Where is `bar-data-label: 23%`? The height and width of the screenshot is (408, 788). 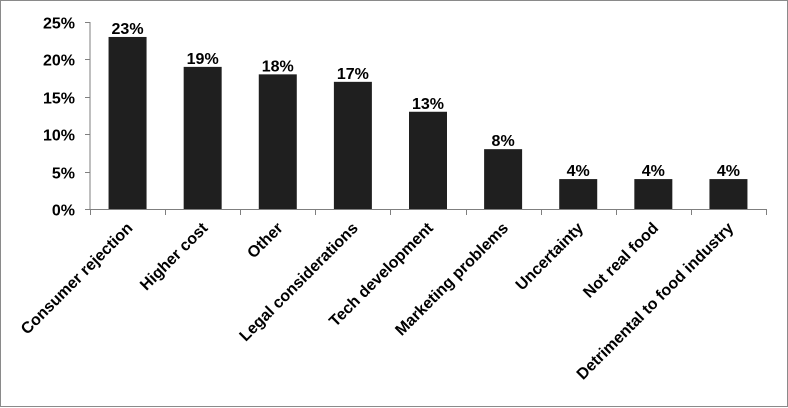
bar-data-label: 23% is located at coordinates (128, 29).